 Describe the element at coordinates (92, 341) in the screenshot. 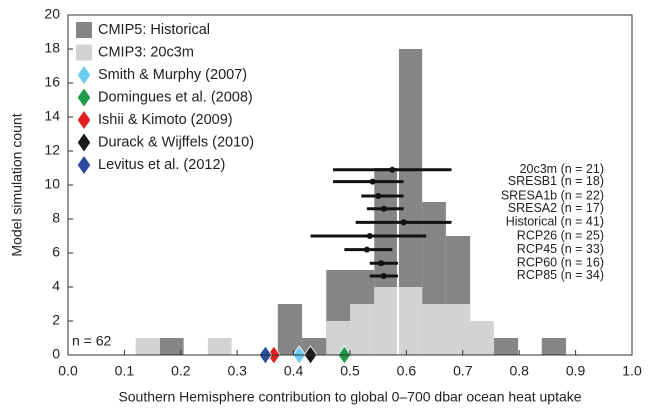

I see `annotation: n = 62` at that location.